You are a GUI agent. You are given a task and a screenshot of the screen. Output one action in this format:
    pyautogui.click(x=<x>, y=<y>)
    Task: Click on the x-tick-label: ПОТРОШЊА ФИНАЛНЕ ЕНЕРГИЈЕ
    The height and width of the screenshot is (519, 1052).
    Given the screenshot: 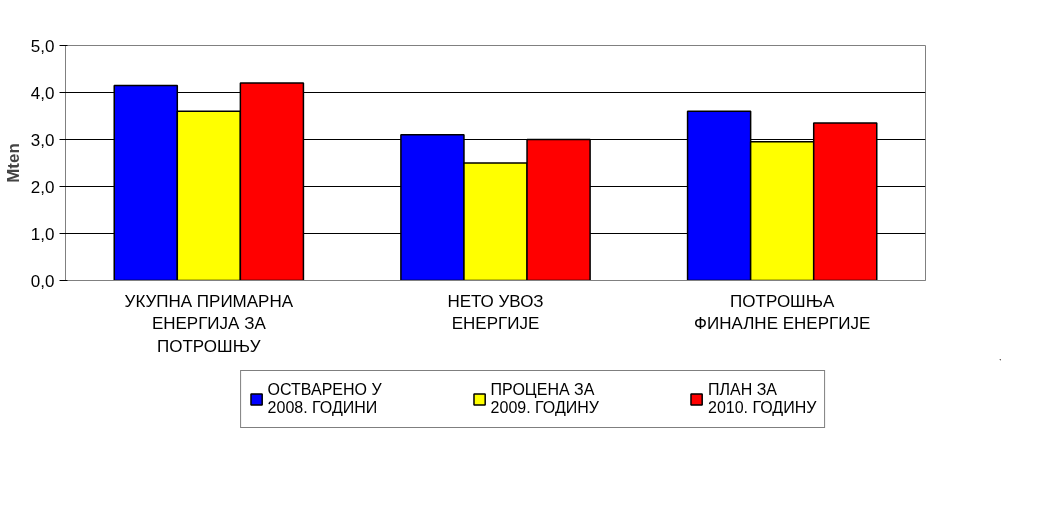 What is the action you would take?
    pyautogui.click(x=782, y=312)
    